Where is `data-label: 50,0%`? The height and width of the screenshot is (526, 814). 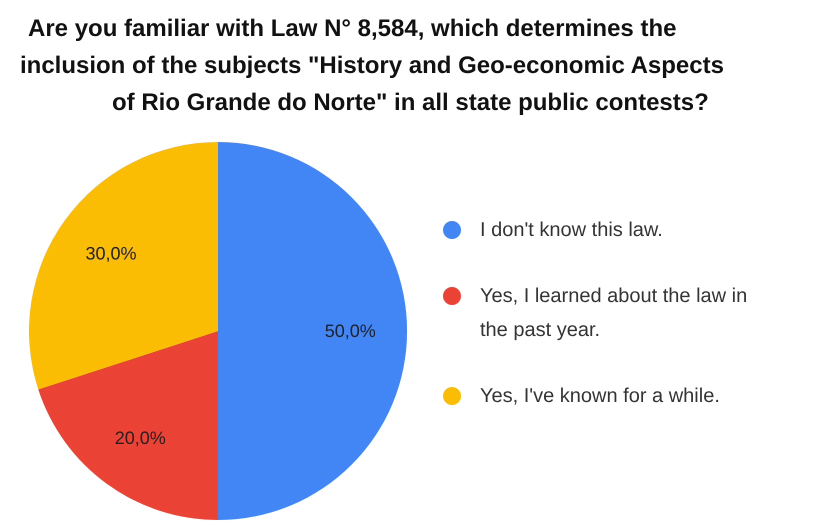
data-label: 50,0% is located at coordinates (350, 331).